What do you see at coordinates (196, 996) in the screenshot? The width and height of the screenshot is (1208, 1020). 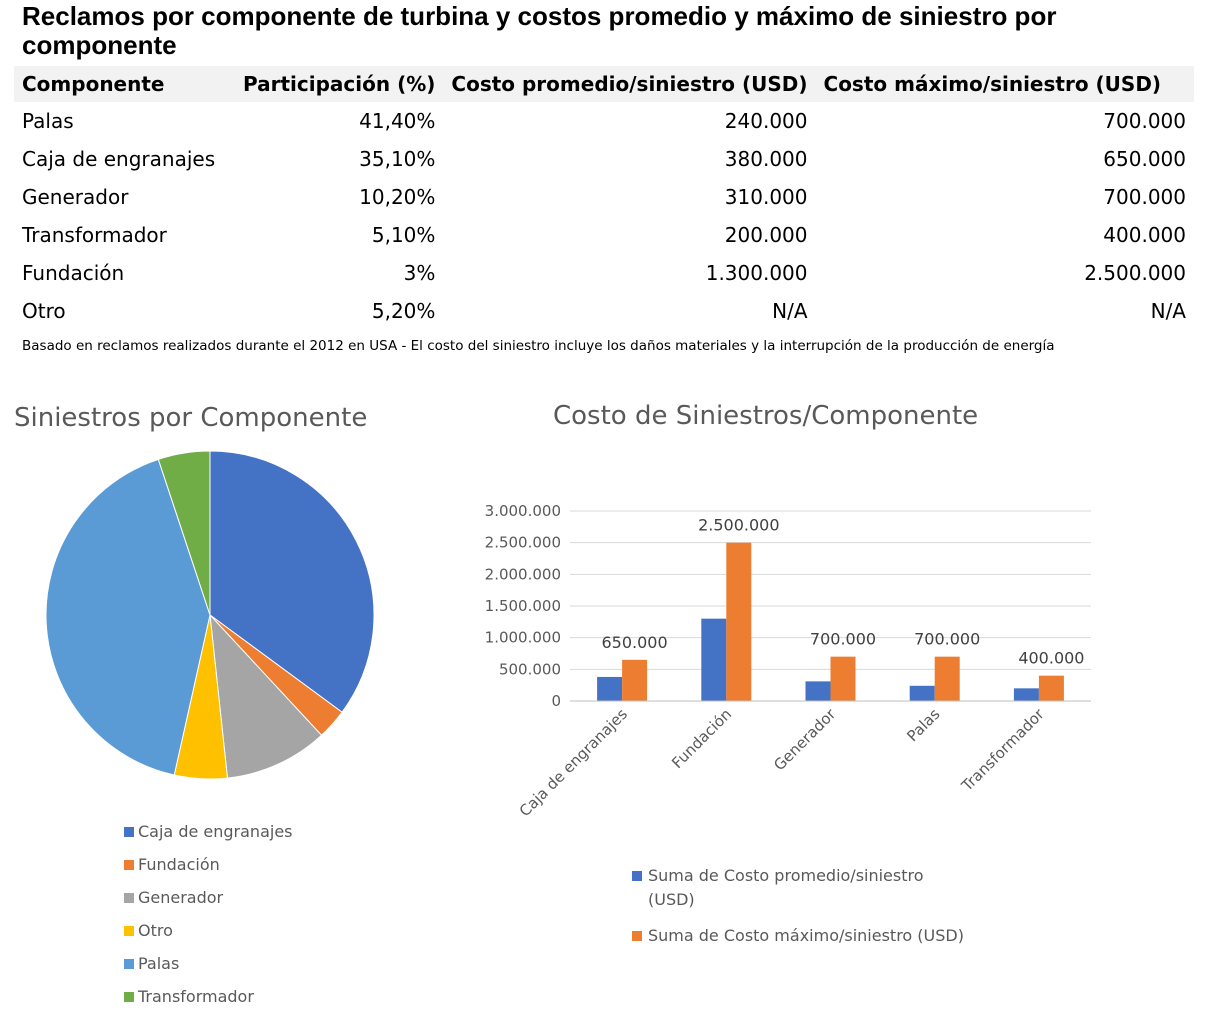 I see `legend-label: Transformador` at bounding box center [196, 996].